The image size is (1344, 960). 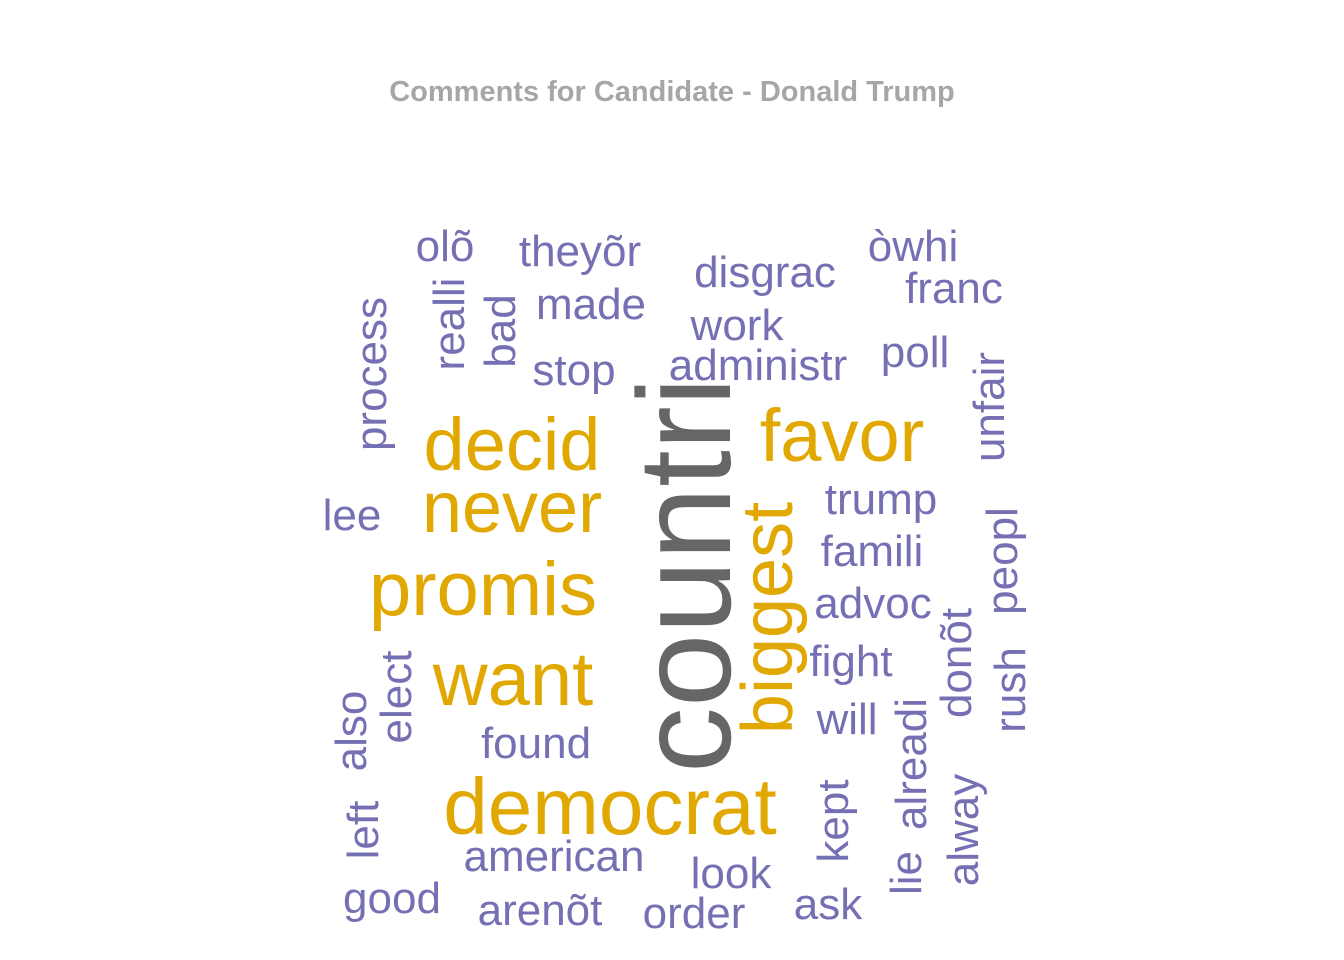 I want to click on word-26: advoc, so click(x=873, y=603).